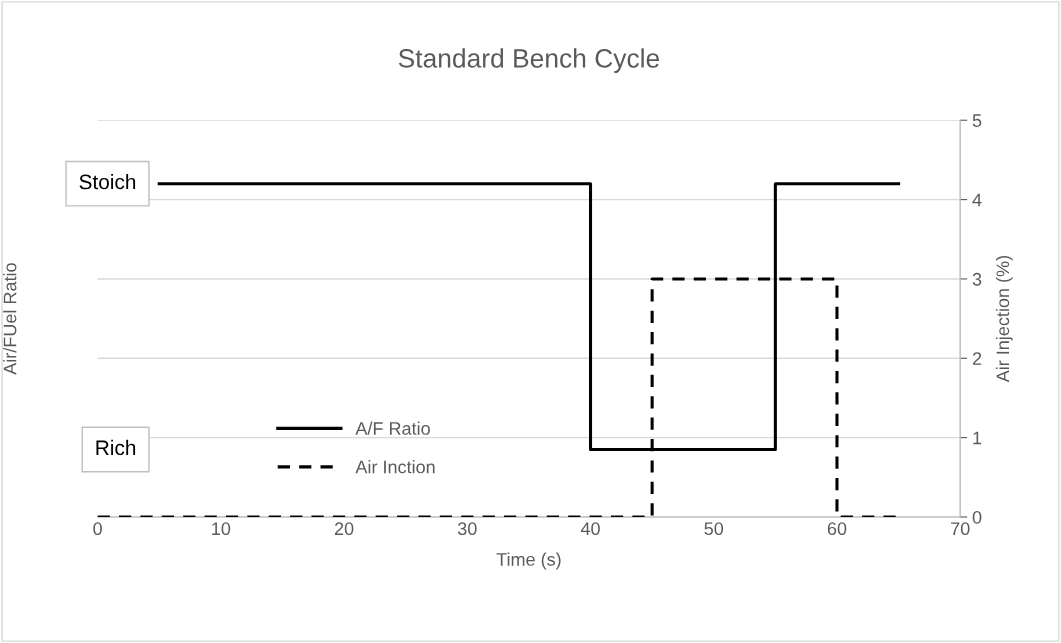  I want to click on x-tick-label: 40, so click(590, 529).